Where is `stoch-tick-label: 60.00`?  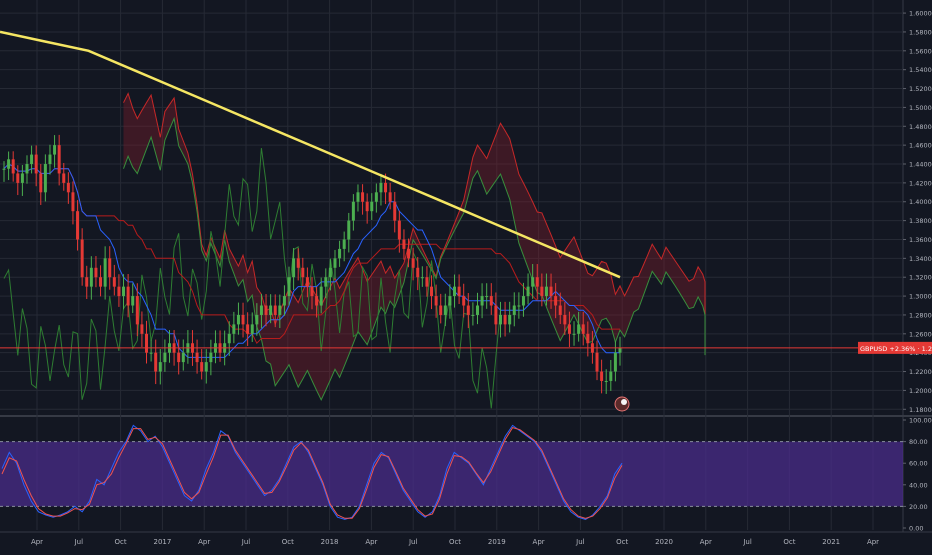 stoch-tick-label: 60.00 is located at coordinates (918, 464).